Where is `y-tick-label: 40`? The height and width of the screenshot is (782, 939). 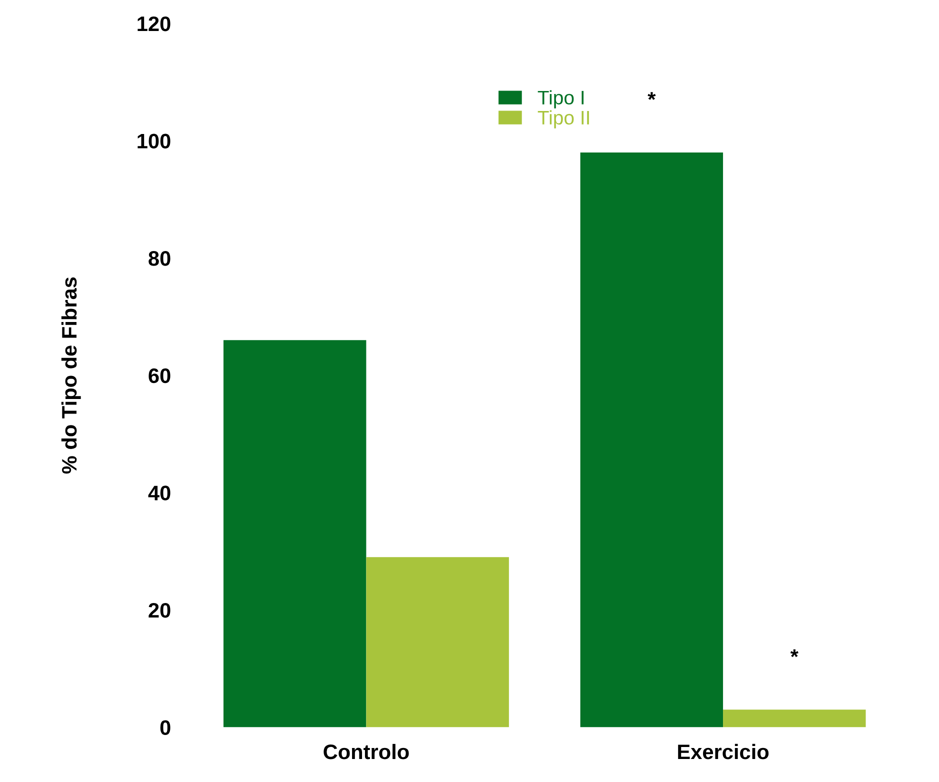
y-tick-label: 40 is located at coordinates (159, 493).